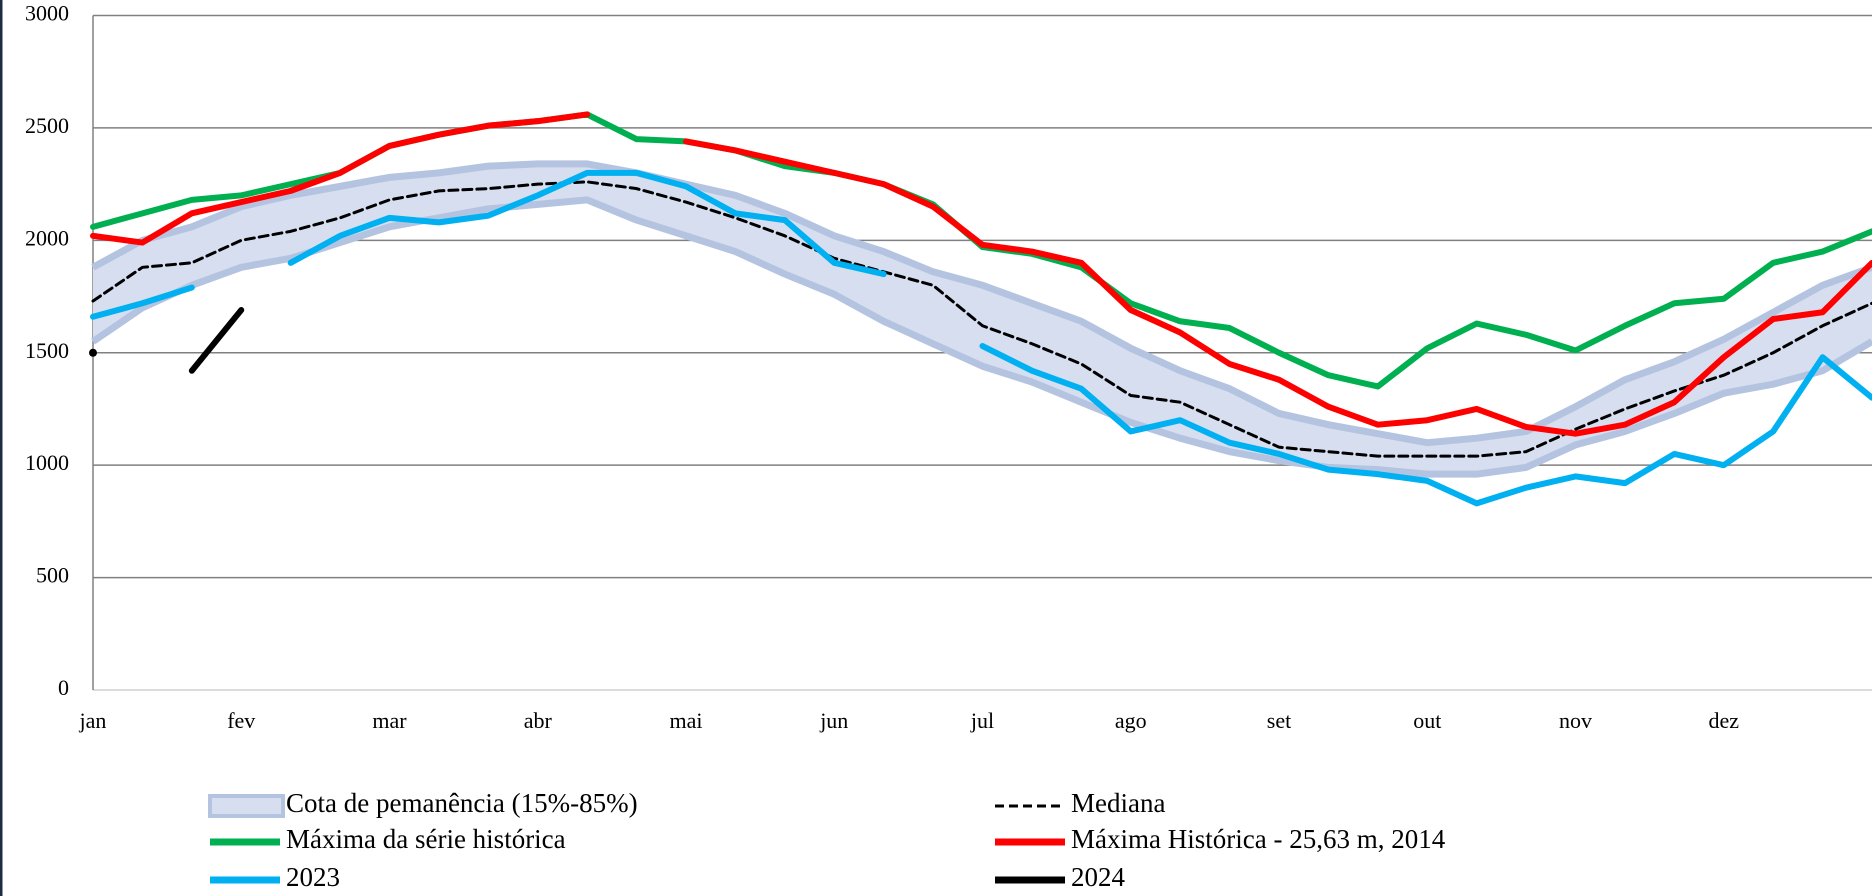 The image size is (1872, 896). What do you see at coordinates (241, 720) in the screenshot?
I see `x-tick-label: fev` at bounding box center [241, 720].